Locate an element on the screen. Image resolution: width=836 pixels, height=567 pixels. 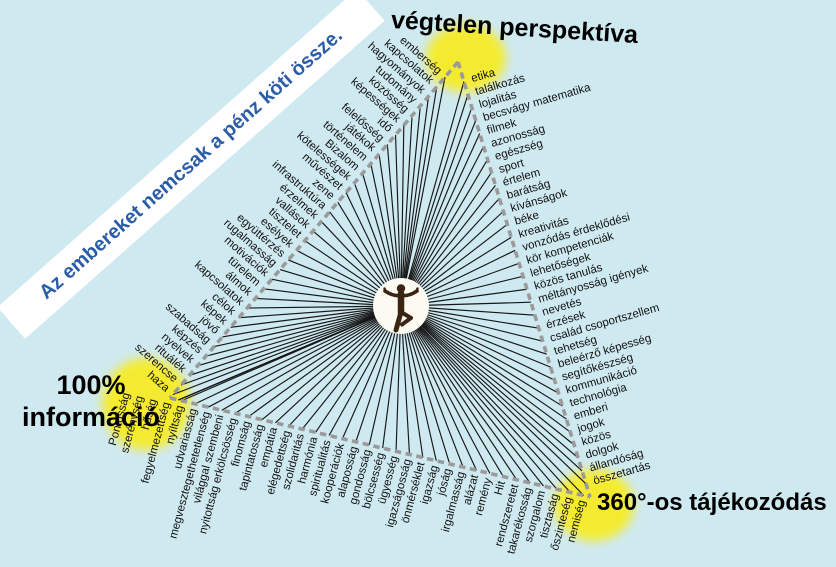
center-figure is located at coordinates (401, 306).